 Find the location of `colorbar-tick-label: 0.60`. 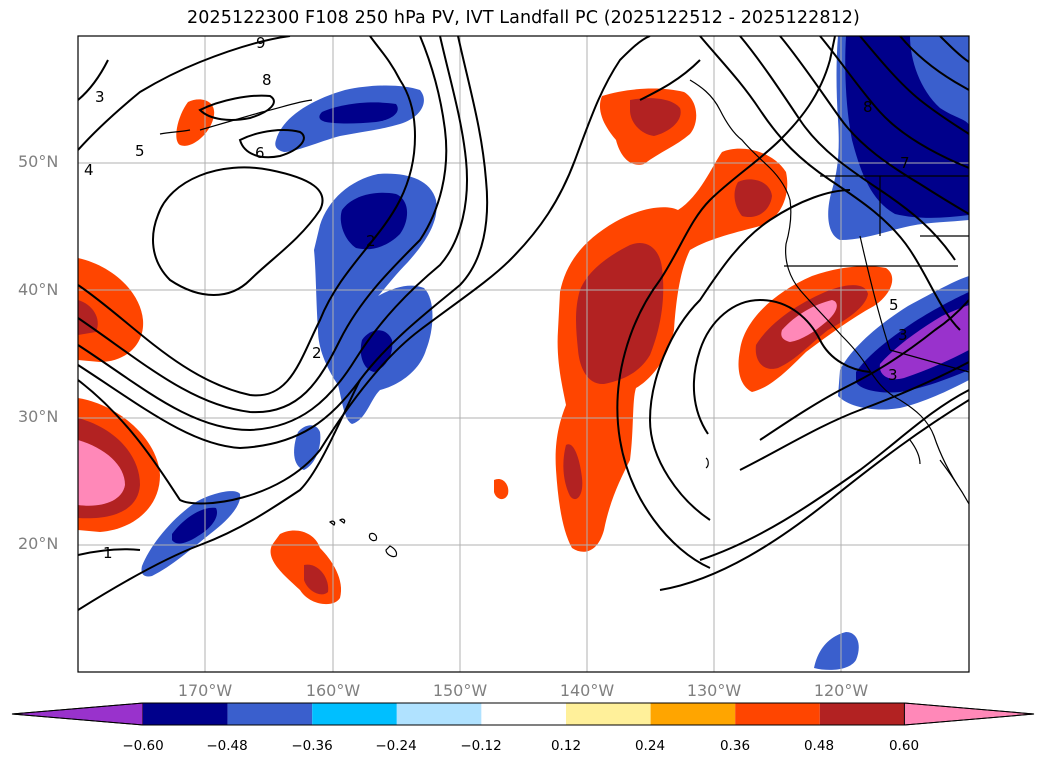

colorbar-tick-label: 0.60 is located at coordinates (904, 746).